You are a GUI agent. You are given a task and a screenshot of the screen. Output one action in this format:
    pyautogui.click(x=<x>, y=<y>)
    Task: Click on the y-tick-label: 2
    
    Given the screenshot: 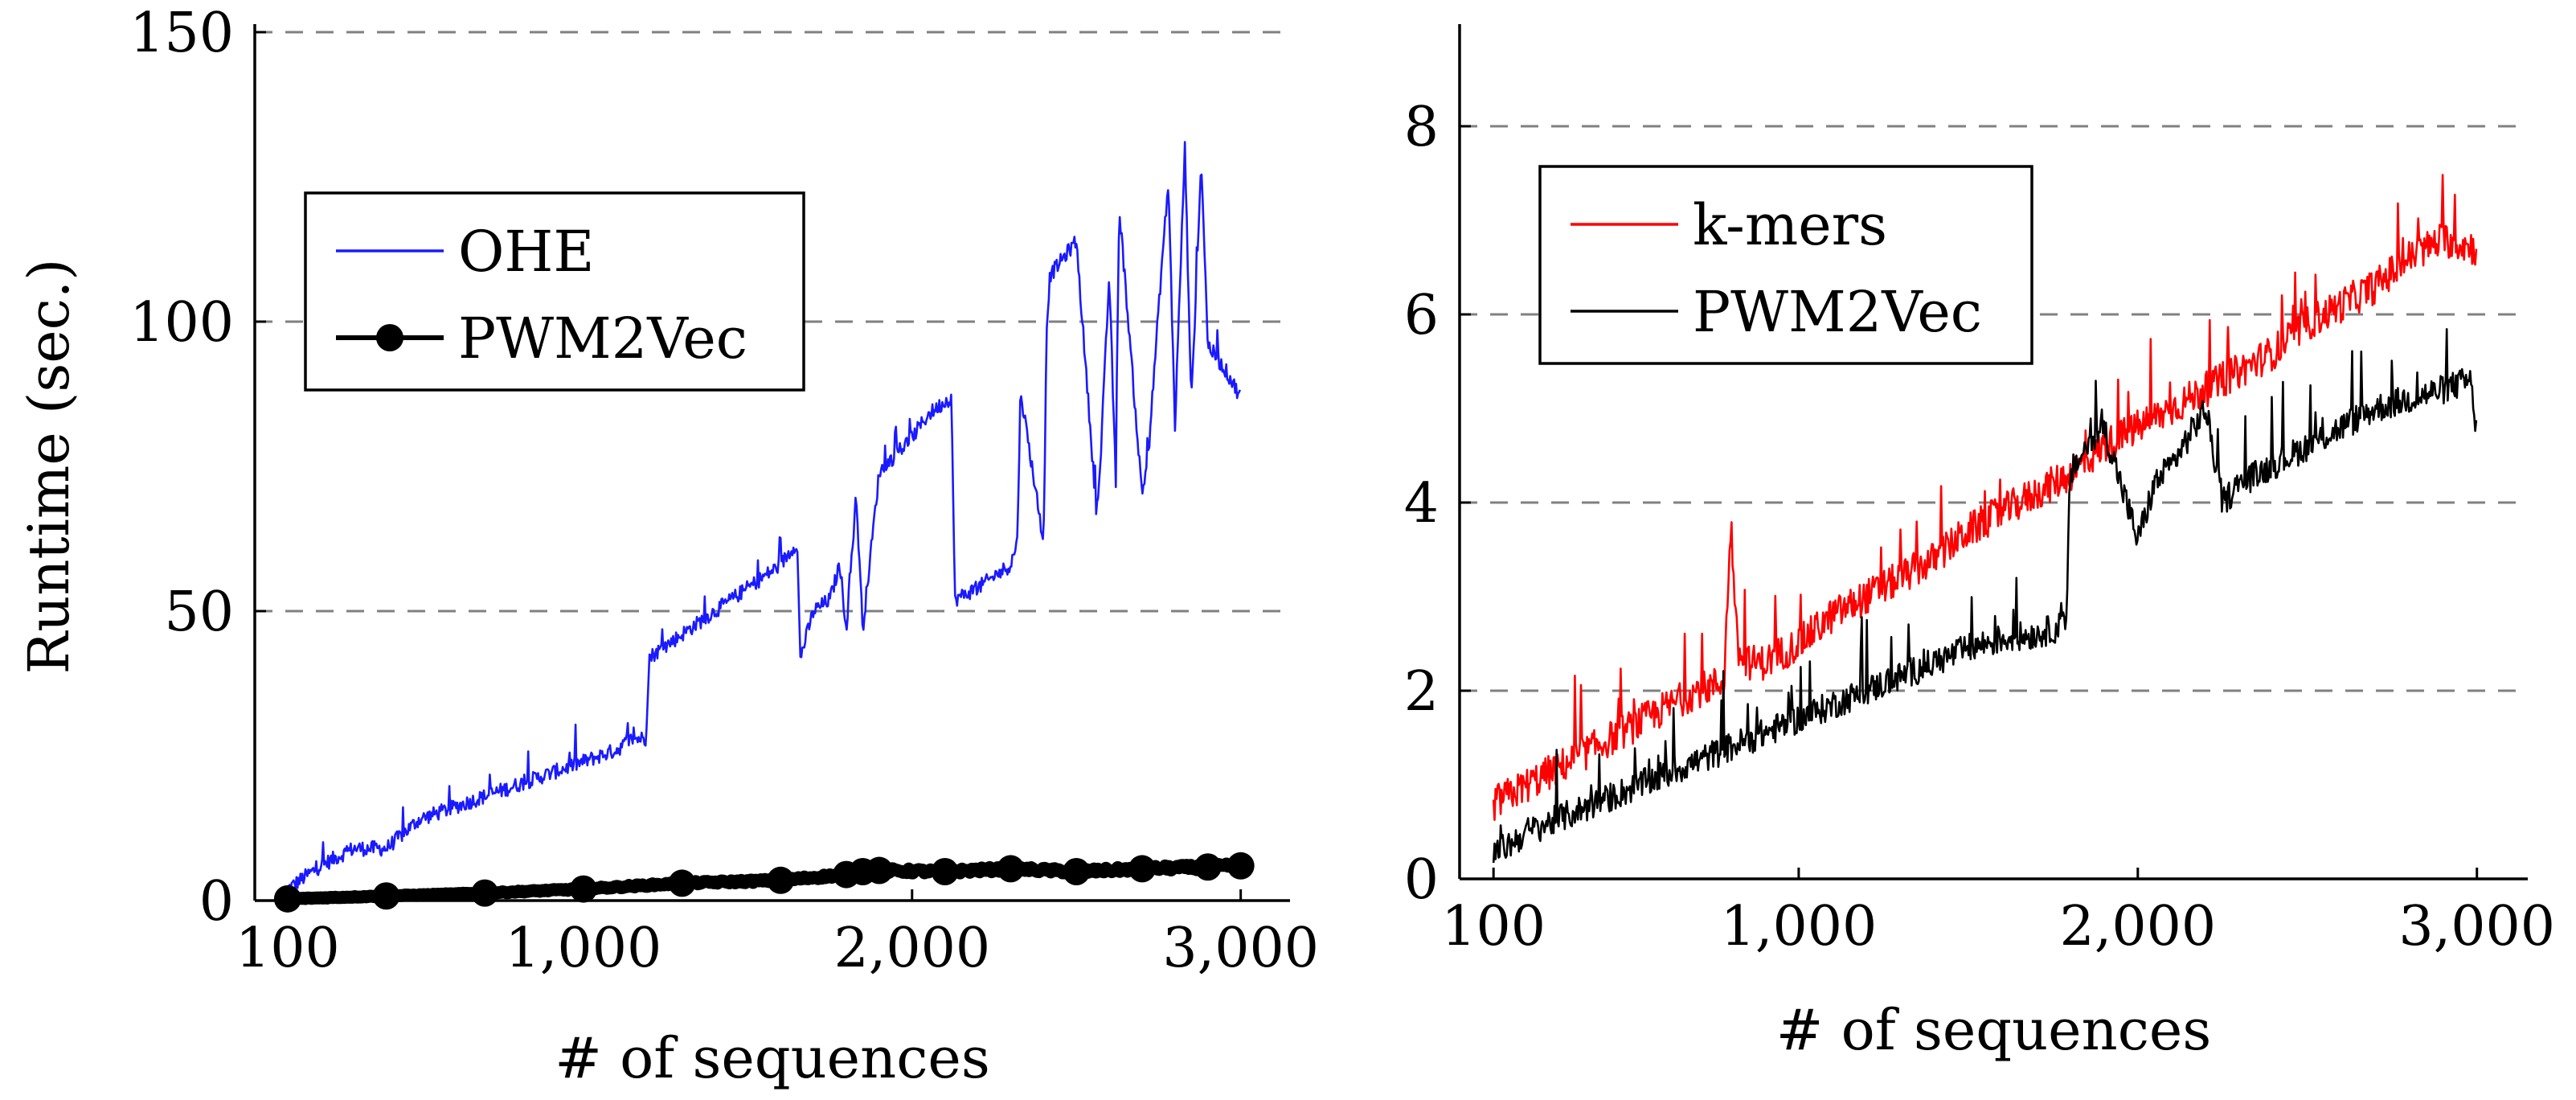 What is the action you would take?
    pyautogui.click(x=1421, y=692)
    